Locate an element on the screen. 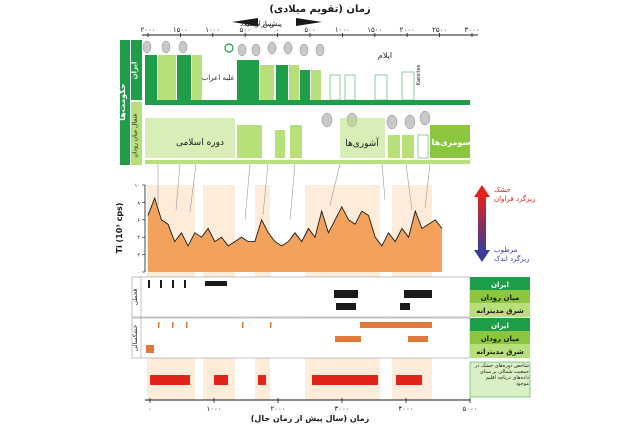  bc-label: پیش از میلاد is located at coordinates (264, 24).